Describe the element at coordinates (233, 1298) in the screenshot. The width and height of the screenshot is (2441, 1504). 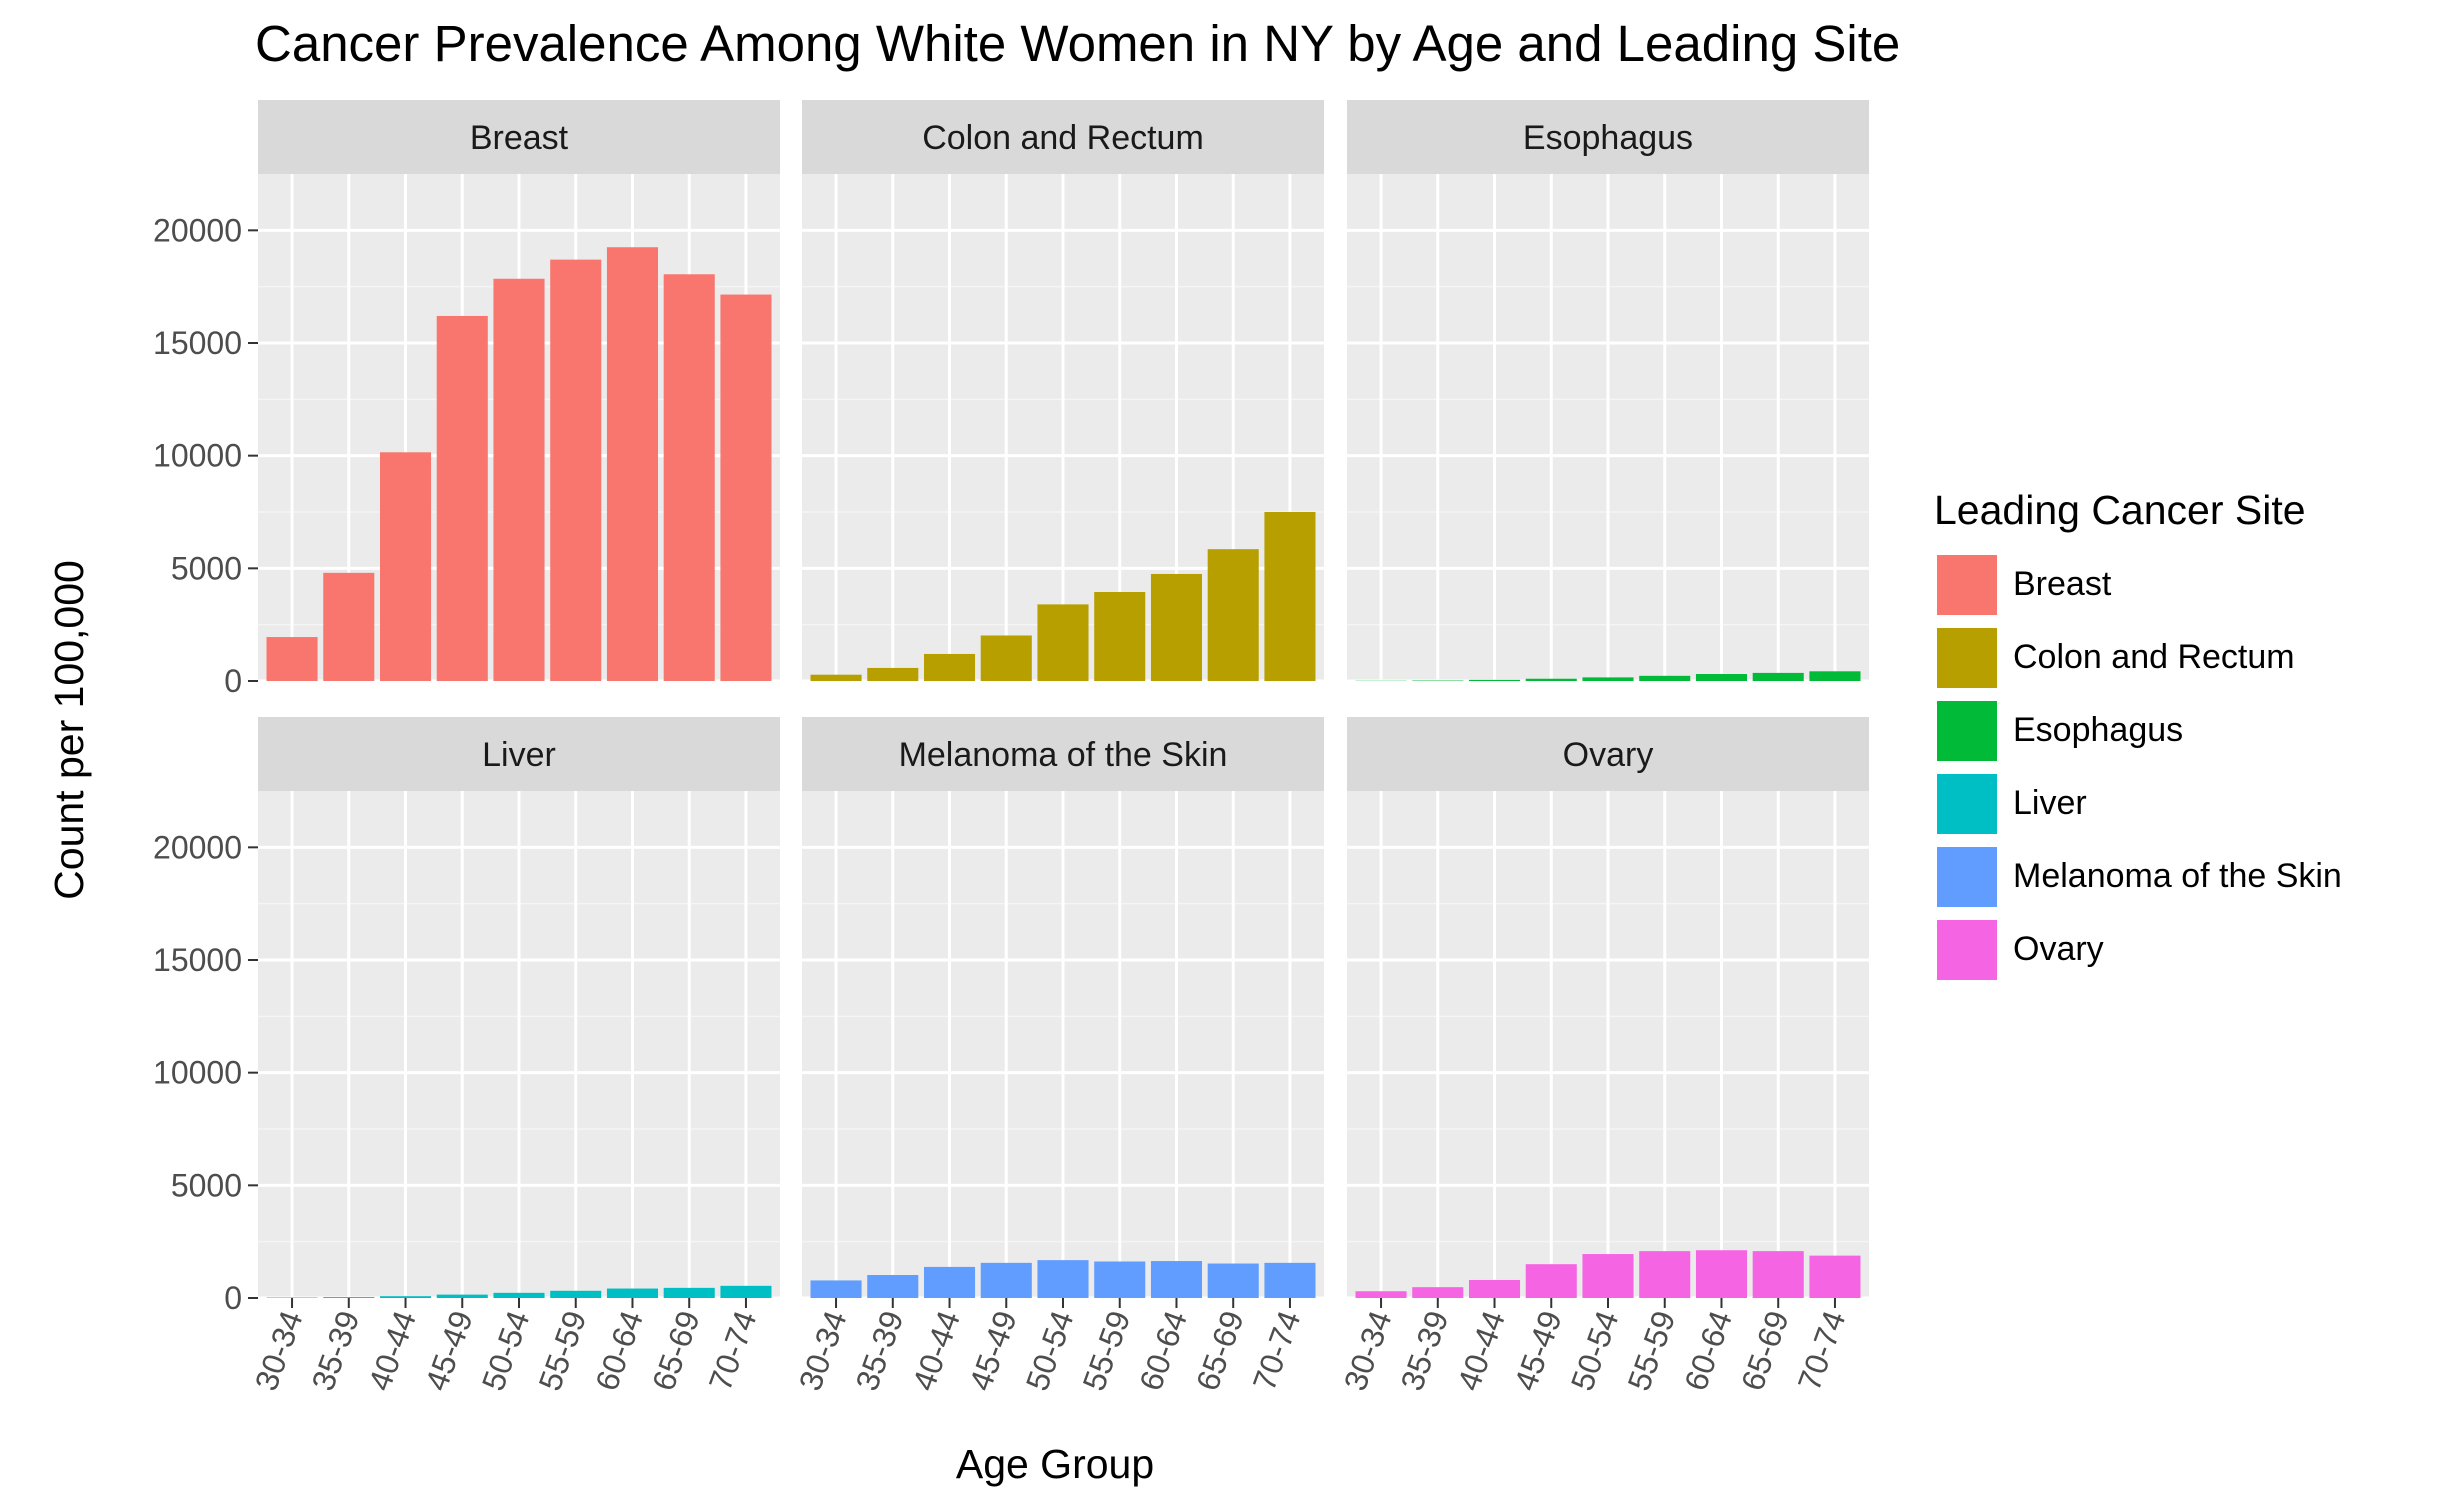
I see `y-tick-label: 0` at that location.